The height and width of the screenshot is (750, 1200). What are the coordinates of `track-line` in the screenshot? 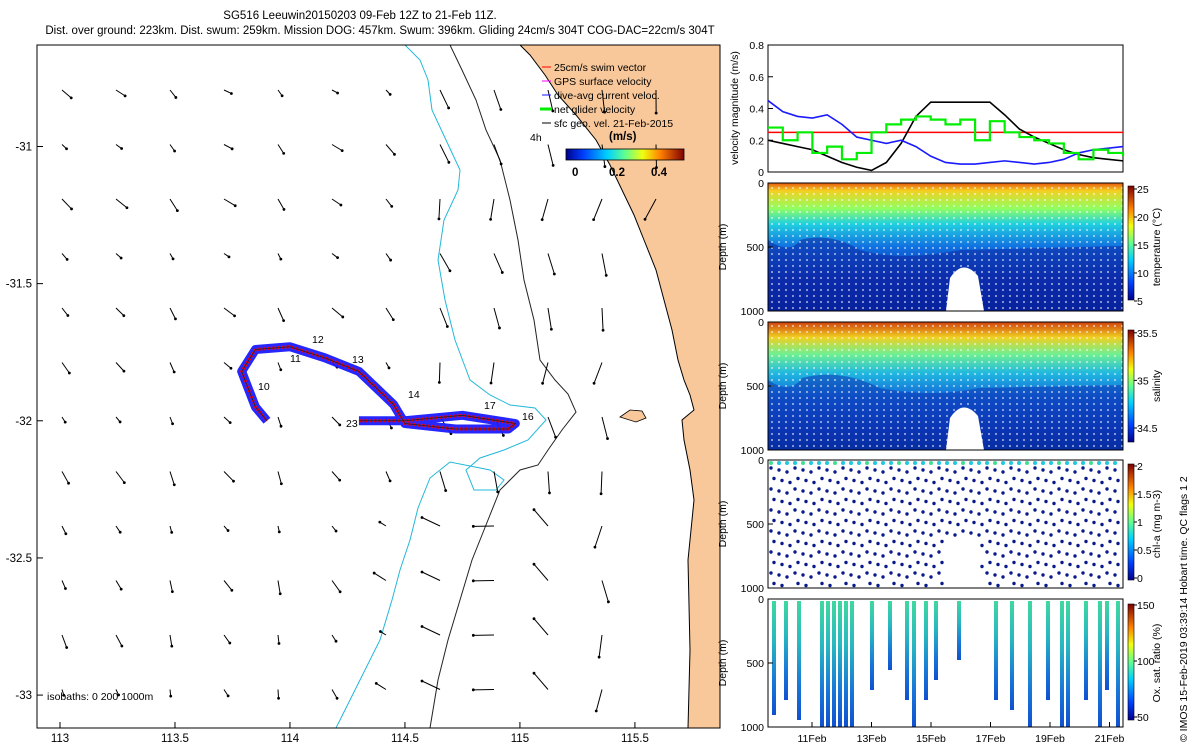 It's located at (379, 388).